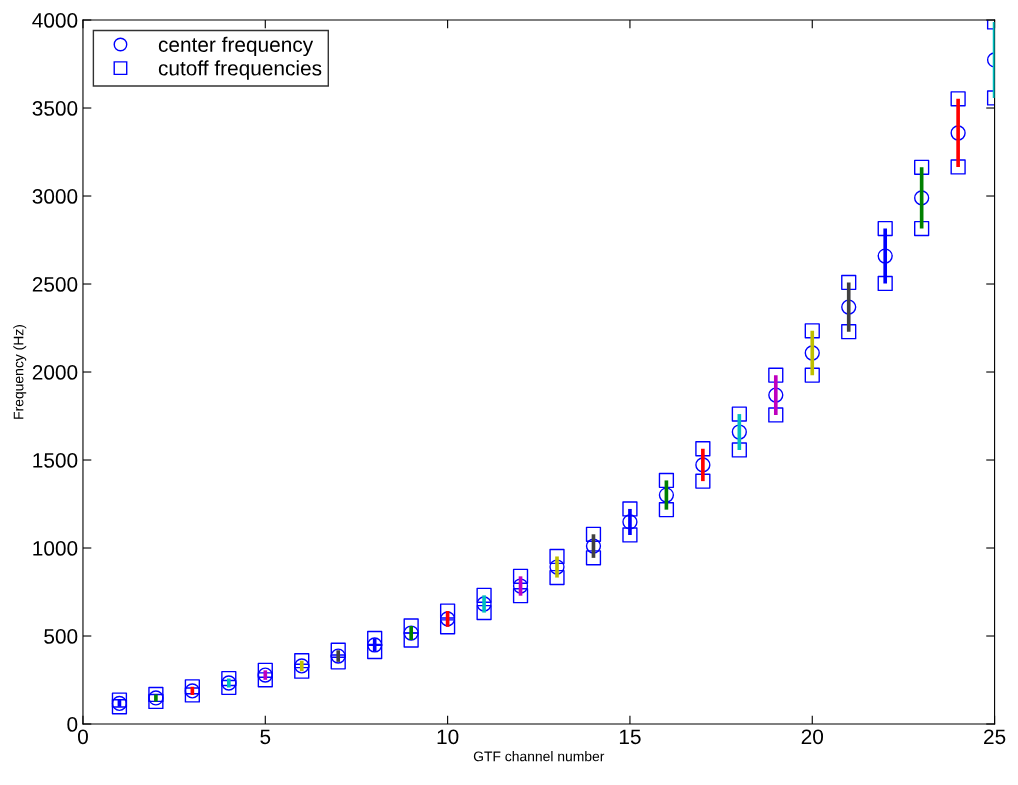 This screenshot has height=785, width=1018. What do you see at coordinates (995, 737) in the screenshot?
I see `x-tick-label: 25` at bounding box center [995, 737].